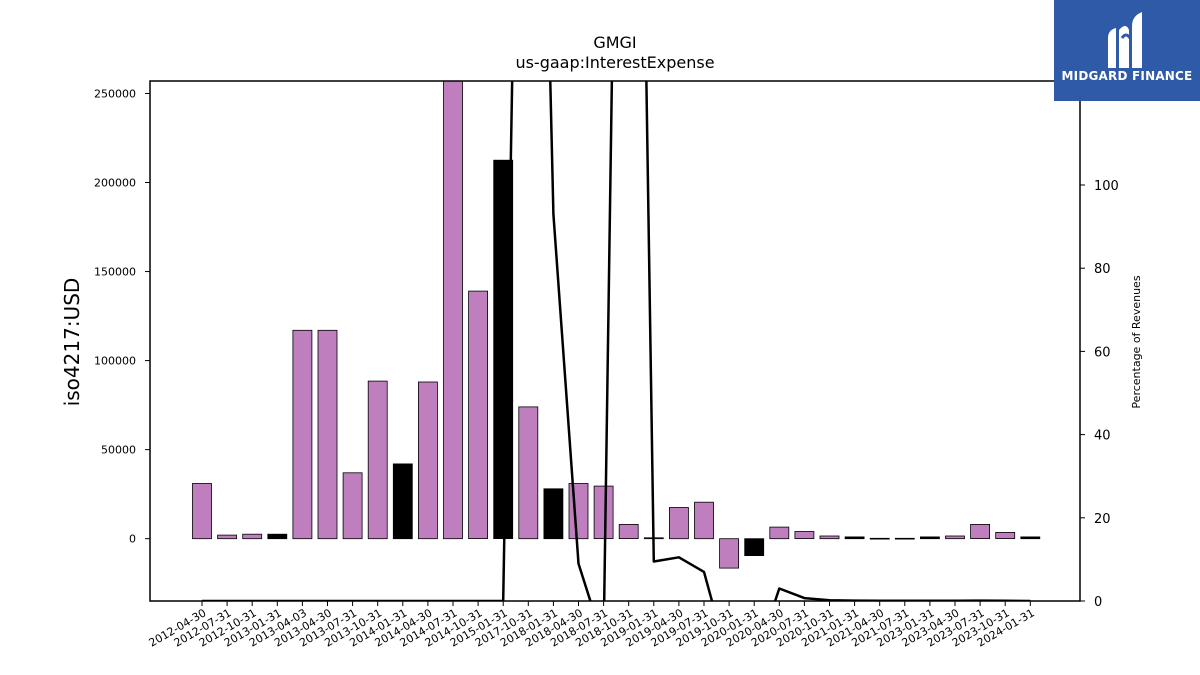 The image size is (1200, 675). What do you see at coordinates (614, 42) in the screenshot?
I see `chart-title: GMGI` at bounding box center [614, 42].